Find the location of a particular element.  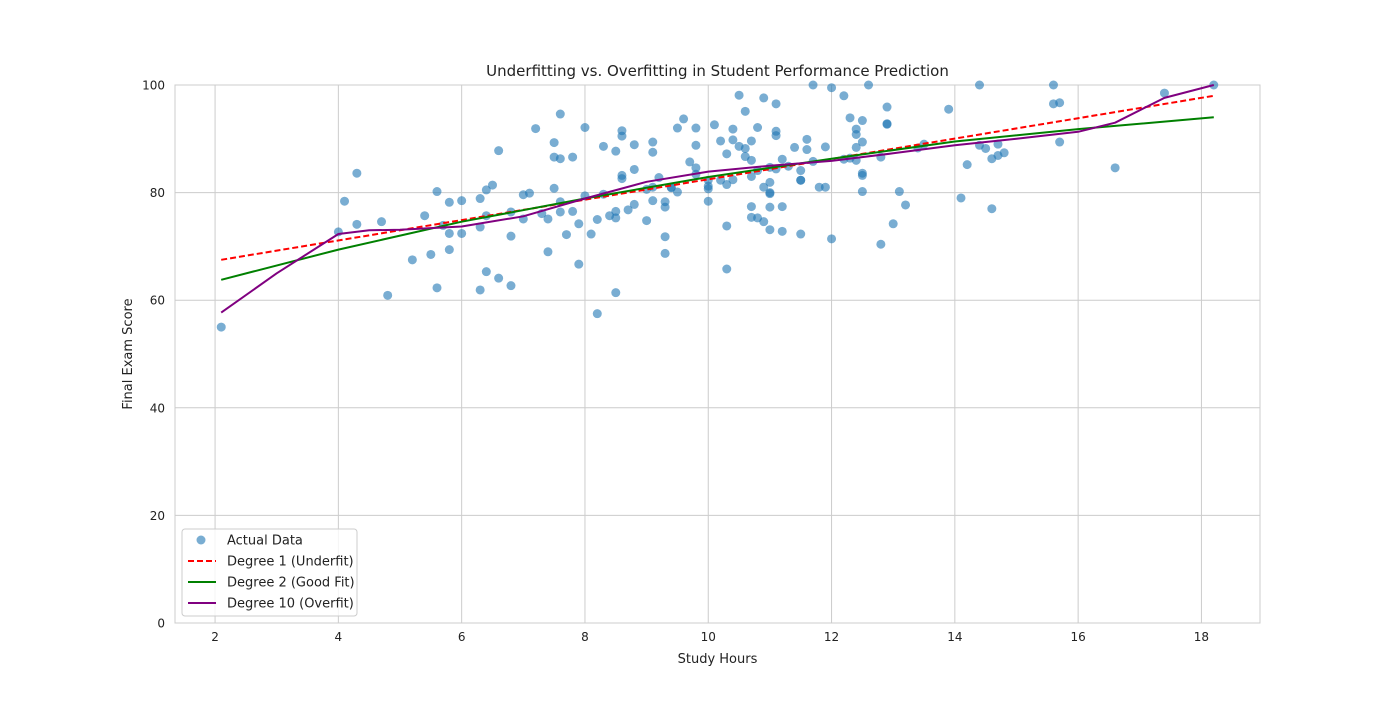

legend-box is located at coordinates (269, 572).